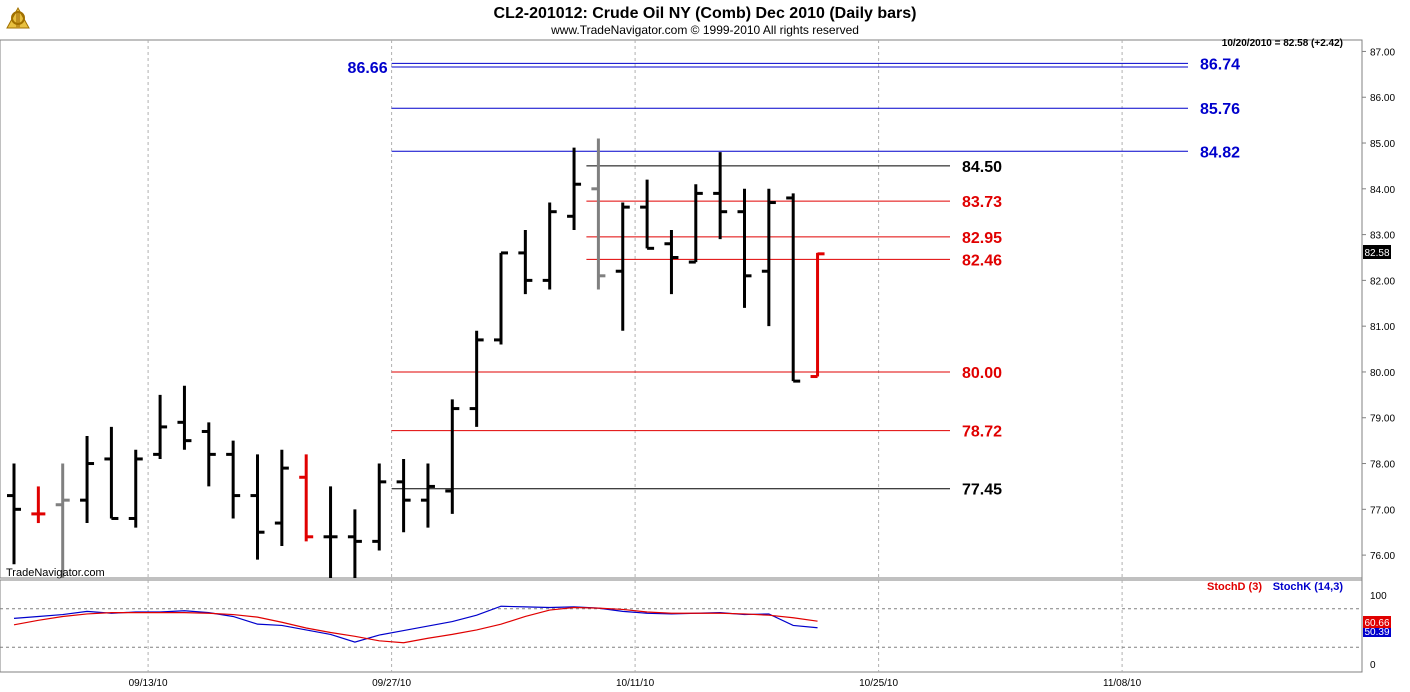 The height and width of the screenshot is (692, 1410). What do you see at coordinates (391, 683) in the screenshot?
I see `date-tick-label: 09/27/10` at bounding box center [391, 683].